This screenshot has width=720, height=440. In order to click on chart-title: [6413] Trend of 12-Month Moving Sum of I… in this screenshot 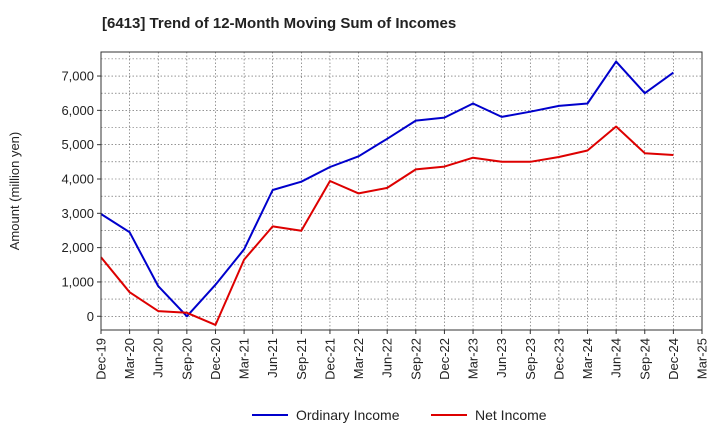, I will do `click(279, 23)`.